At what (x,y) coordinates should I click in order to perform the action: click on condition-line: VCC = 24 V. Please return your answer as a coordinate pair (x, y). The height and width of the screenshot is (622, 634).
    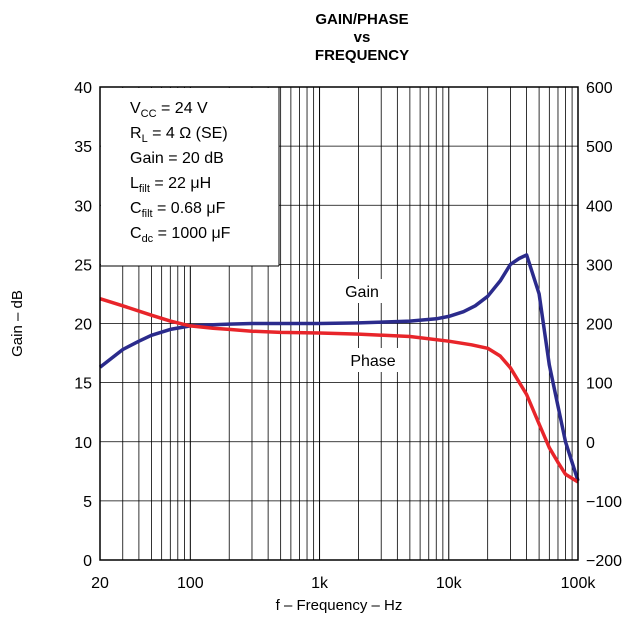
    Looking at the image, I should click on (169, 110).